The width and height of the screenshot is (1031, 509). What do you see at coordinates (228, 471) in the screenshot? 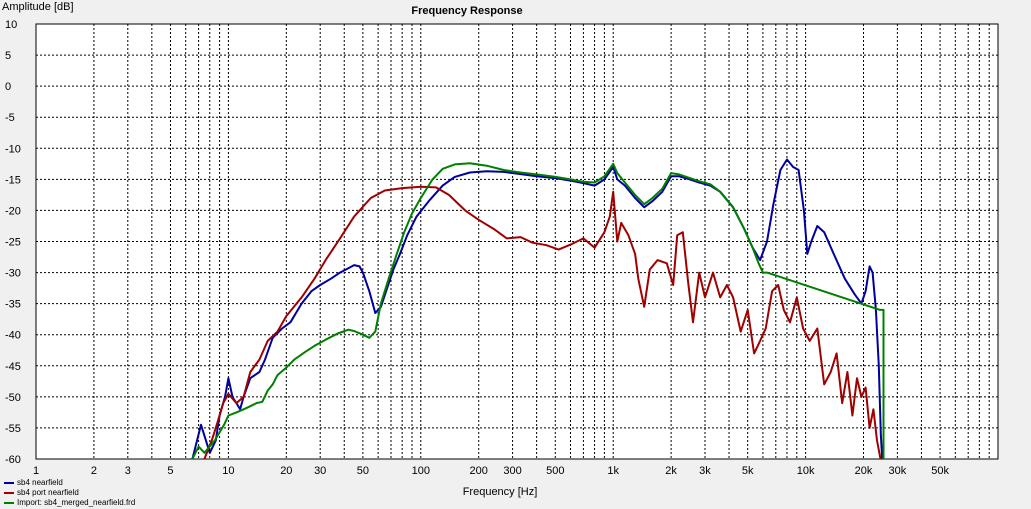
I see `x-tick-label: 10` at bounding box center [228, 471].